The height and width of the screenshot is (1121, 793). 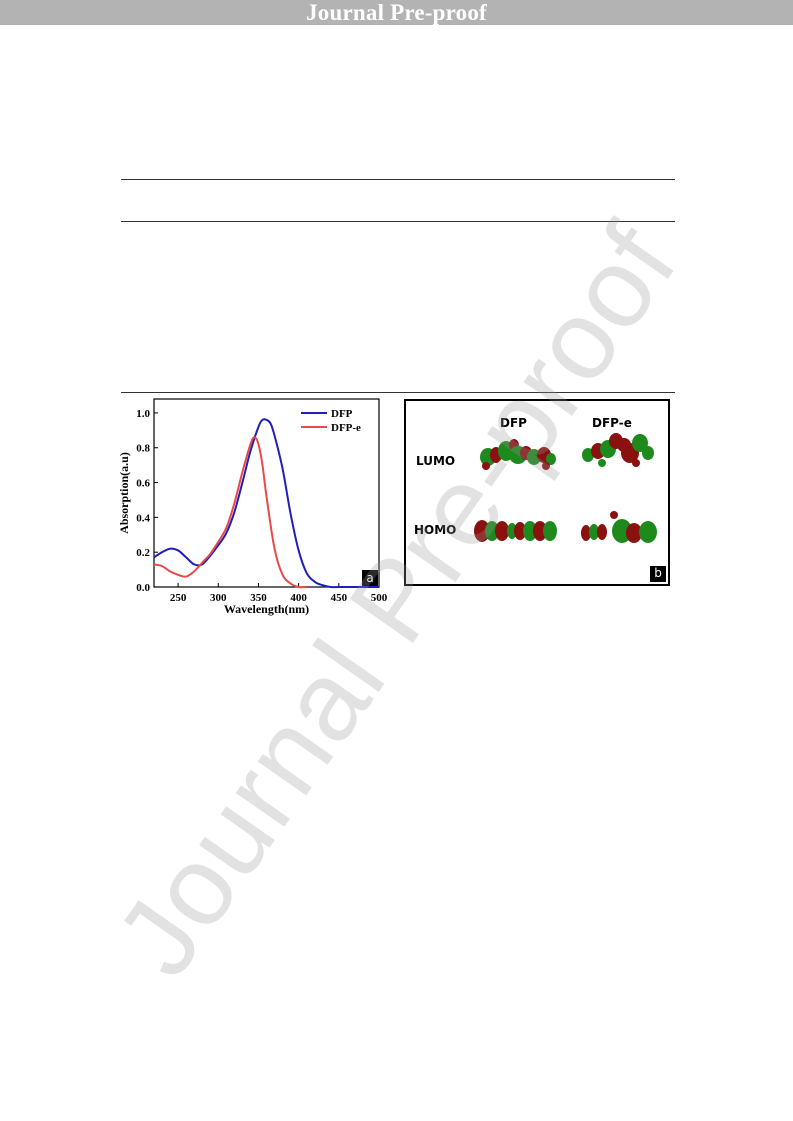 What do you see at coordinates (143, 484) in the screenshot?
I see `y-tick-label: 0.6` at bounding box center [143, 484].